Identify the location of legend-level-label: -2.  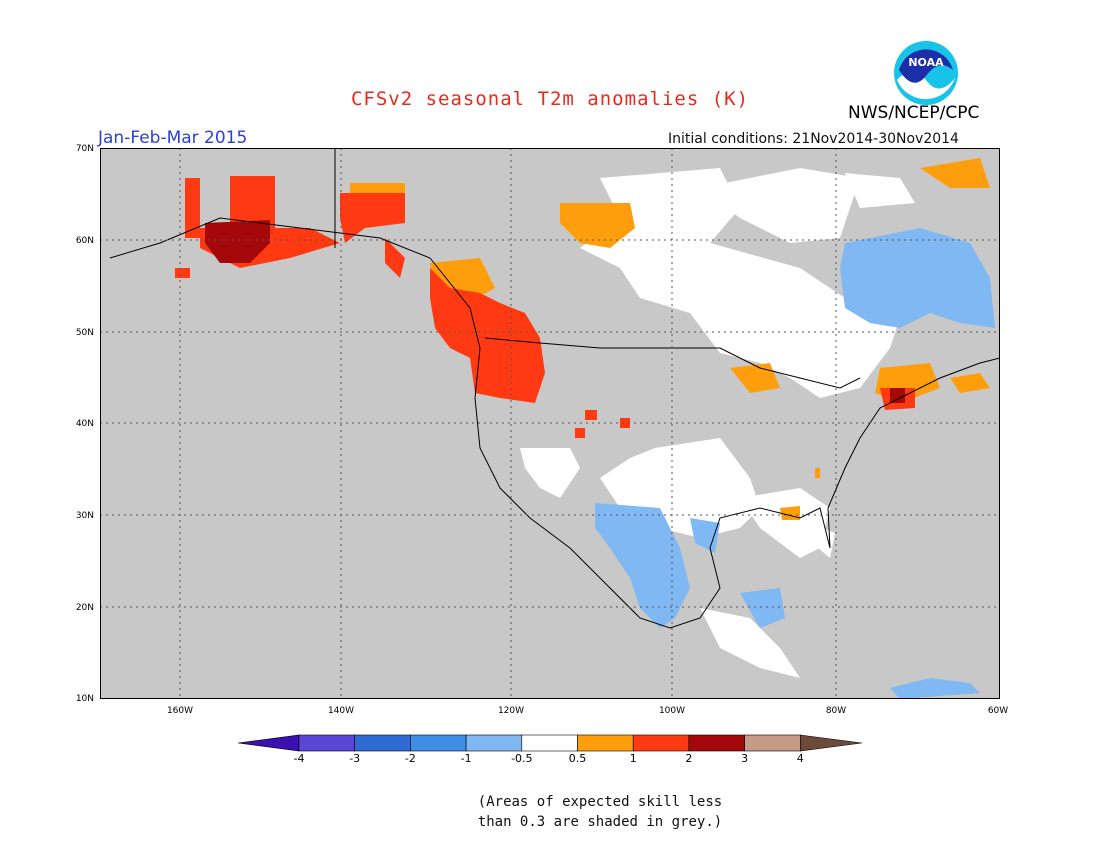
(410, 758).